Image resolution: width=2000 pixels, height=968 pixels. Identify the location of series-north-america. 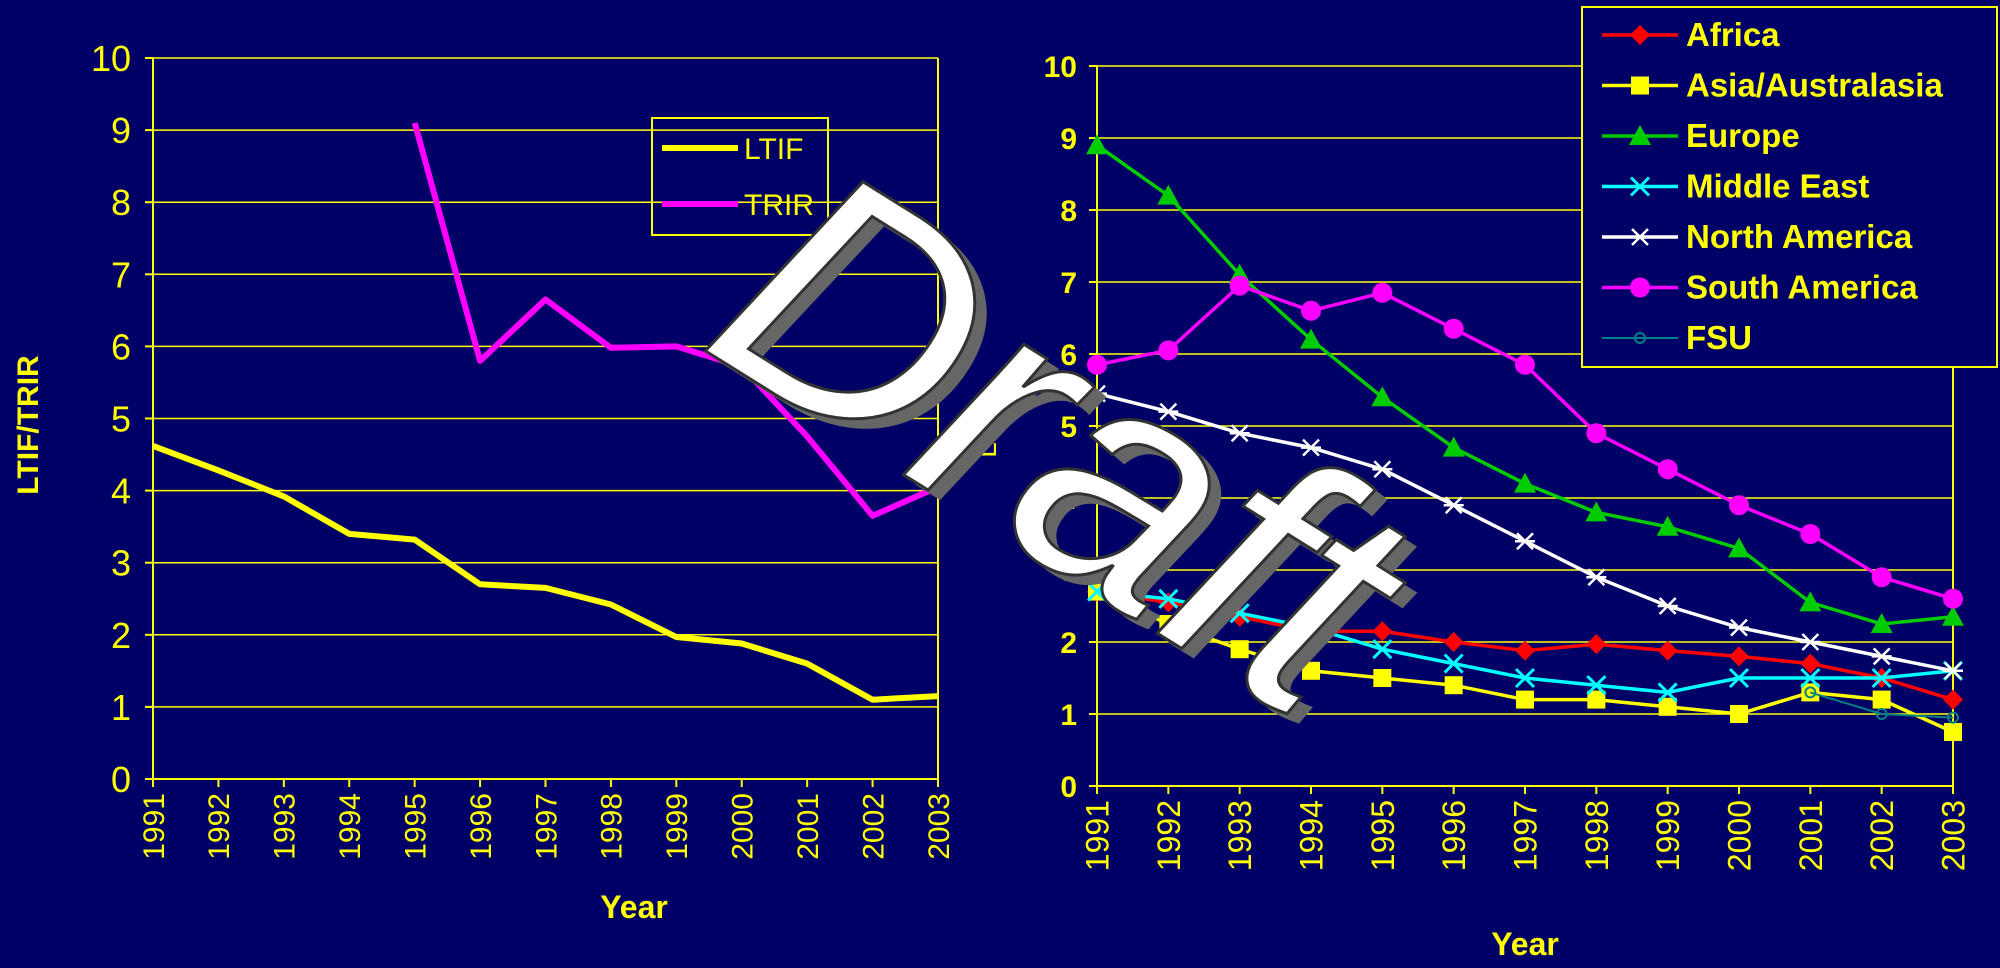
(1525, 532).